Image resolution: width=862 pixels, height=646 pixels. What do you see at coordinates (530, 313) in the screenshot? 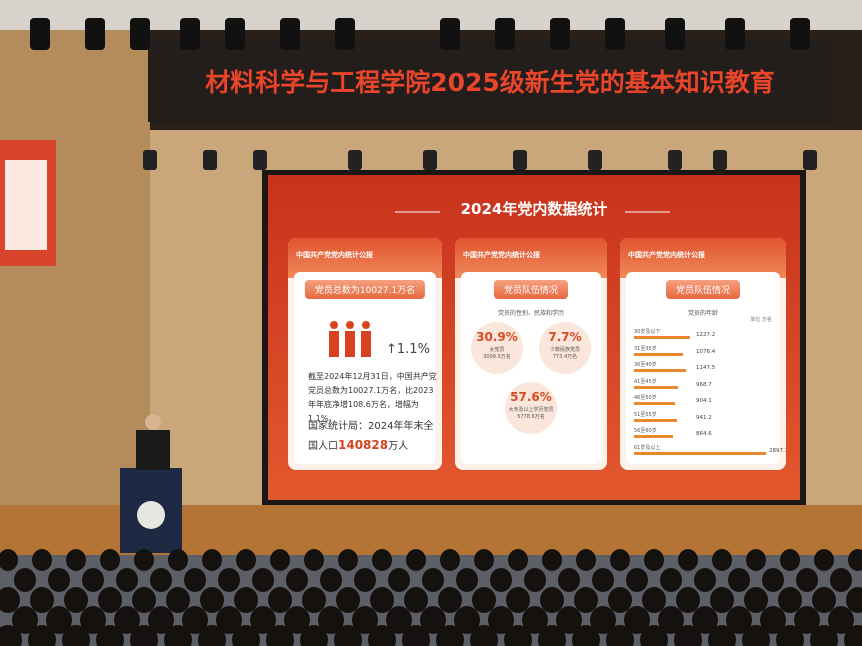
I see `subtitle: 党员的性别、民族和学历` at bounding box center [530, 313].